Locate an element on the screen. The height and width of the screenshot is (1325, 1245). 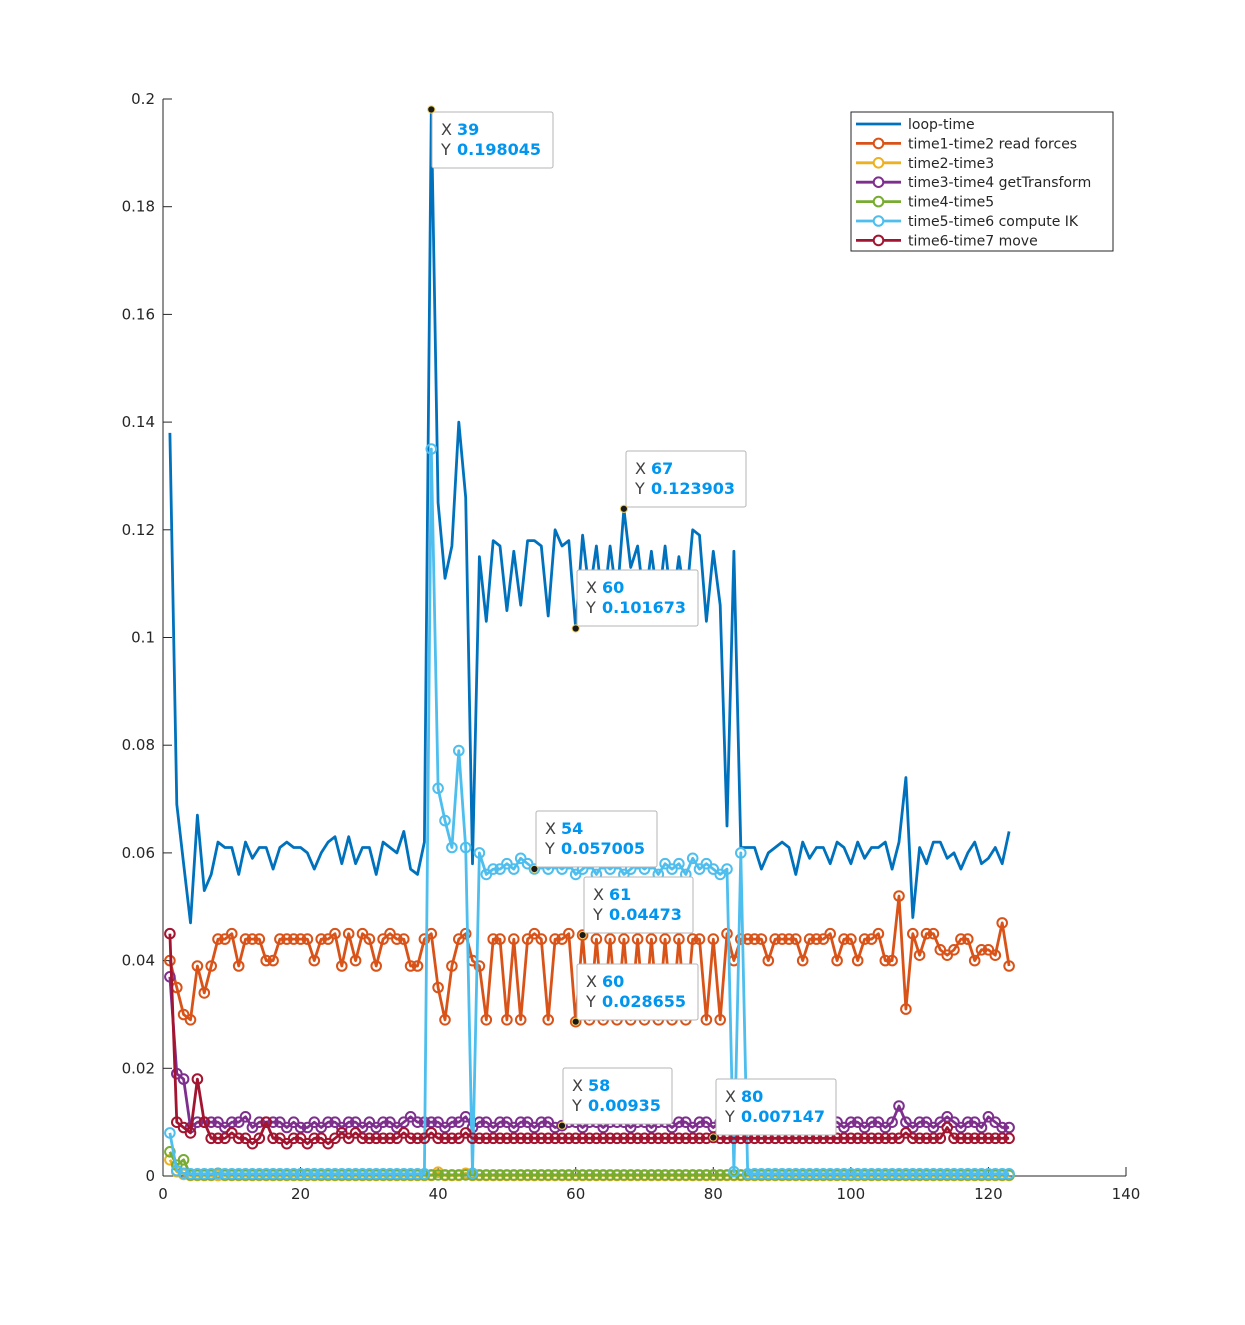
datatip-x-label: X is located at coordinates (550, 828).